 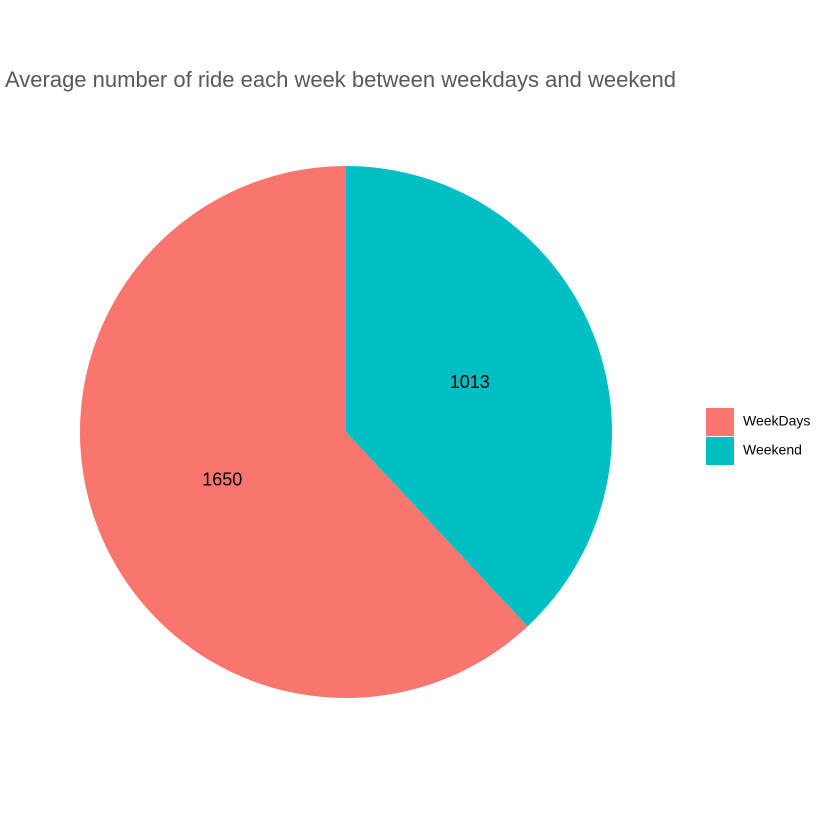 What do you see at coordinates (776, 421) in the screenshot?
I see `legend-label-weekdays: WeekDays` at bounding box center [776, 421].